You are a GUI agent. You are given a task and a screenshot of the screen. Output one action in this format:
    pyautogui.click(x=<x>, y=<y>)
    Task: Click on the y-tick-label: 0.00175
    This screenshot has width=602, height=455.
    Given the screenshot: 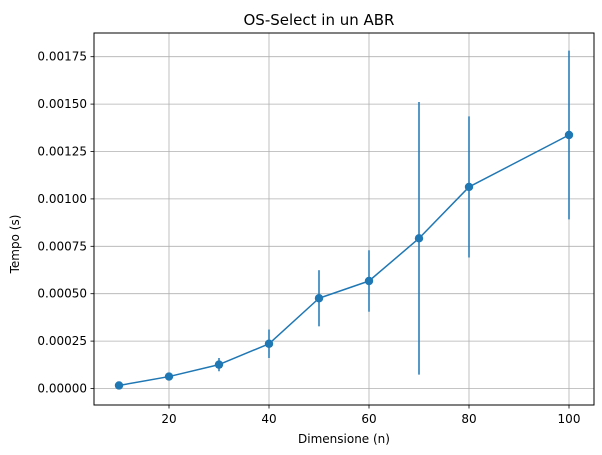 What is the action you would take?
    pyautogui.click(x=62, y=57)
    